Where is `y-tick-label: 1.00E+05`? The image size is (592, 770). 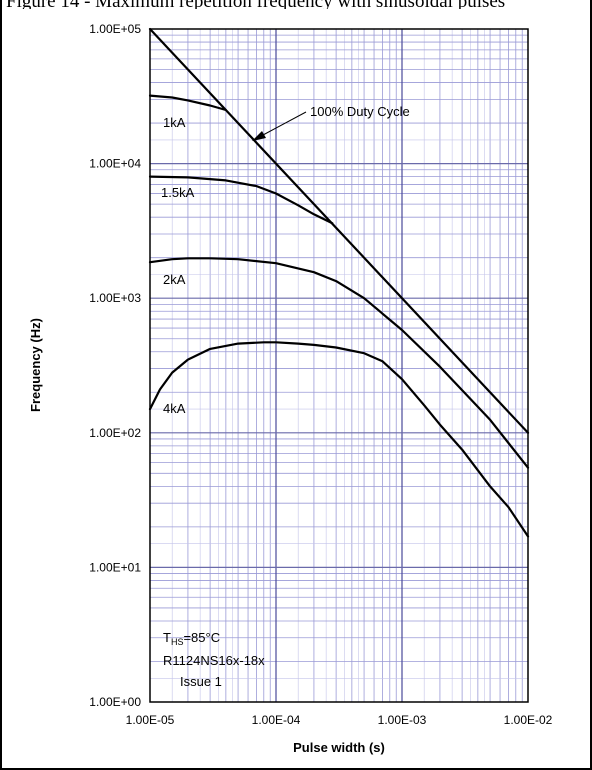 y-tick-label: 1.00E+05 is located at coordinates (115, 29).